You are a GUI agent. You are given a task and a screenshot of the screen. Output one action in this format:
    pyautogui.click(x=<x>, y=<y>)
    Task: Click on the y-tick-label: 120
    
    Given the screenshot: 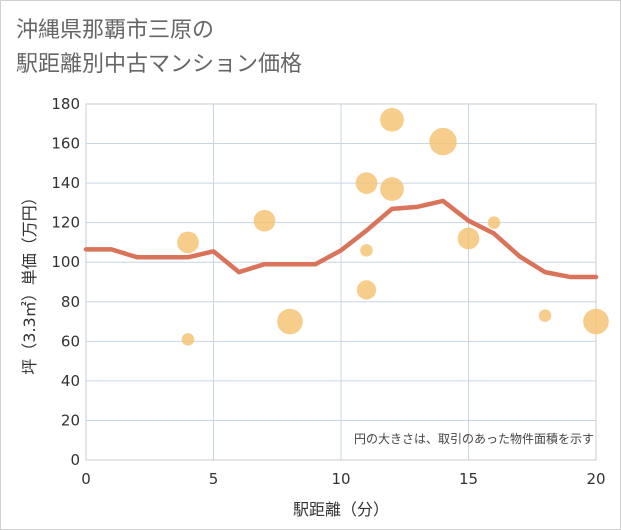 What is the action you would take?
    pyautogui.click(x=65, y=223)
    